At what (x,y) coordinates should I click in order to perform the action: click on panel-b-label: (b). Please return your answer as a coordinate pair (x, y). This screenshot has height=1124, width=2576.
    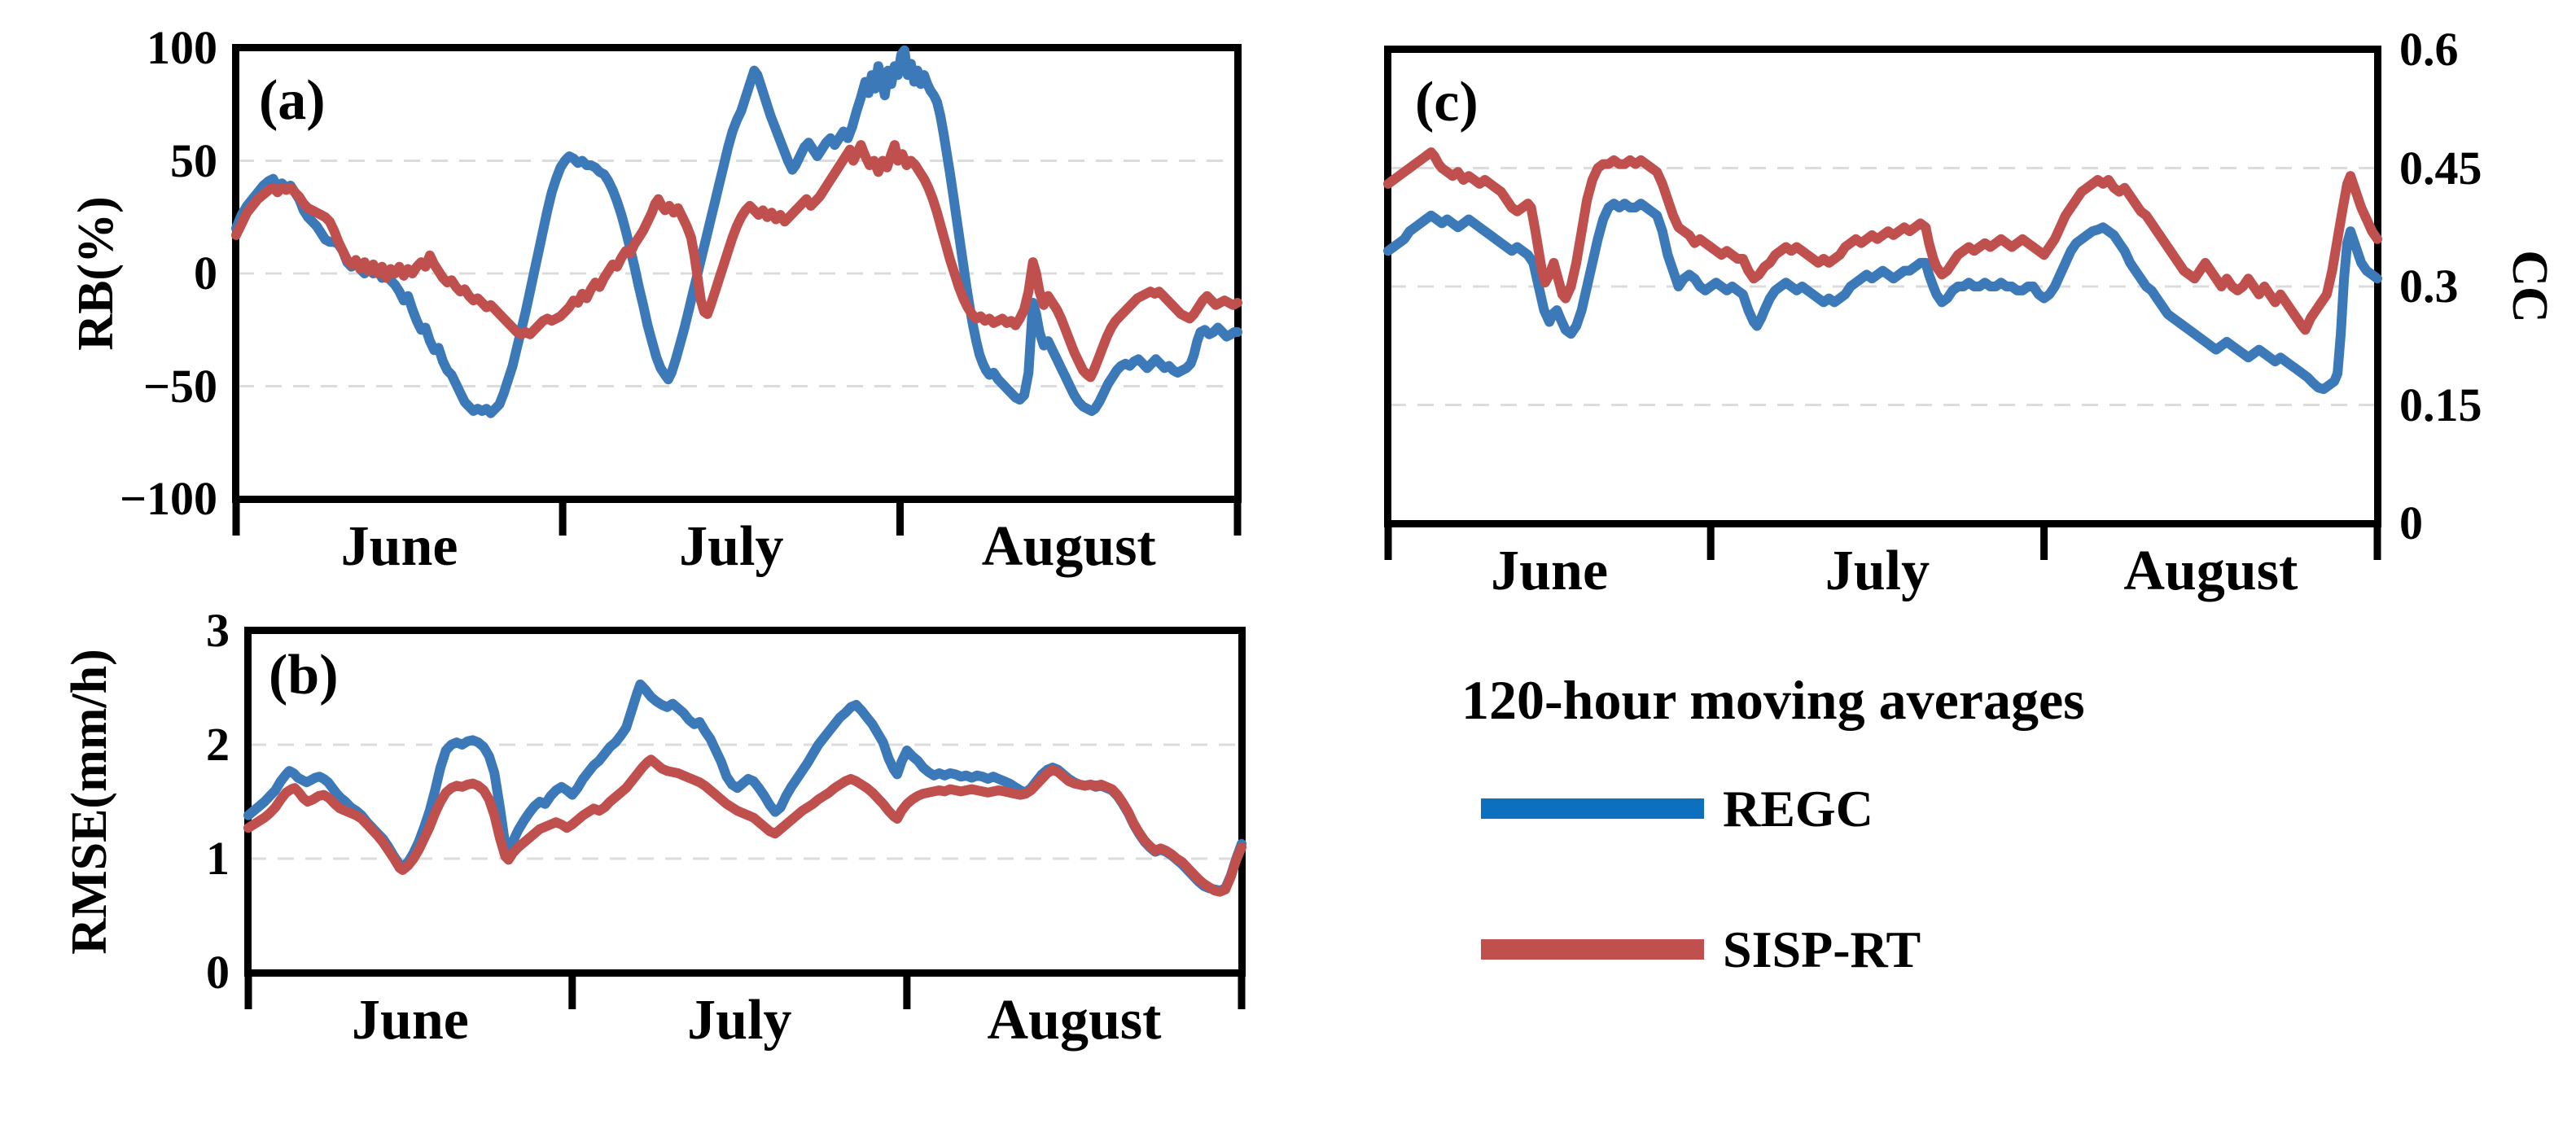
    Looking at the image, I should click on (304, 675).